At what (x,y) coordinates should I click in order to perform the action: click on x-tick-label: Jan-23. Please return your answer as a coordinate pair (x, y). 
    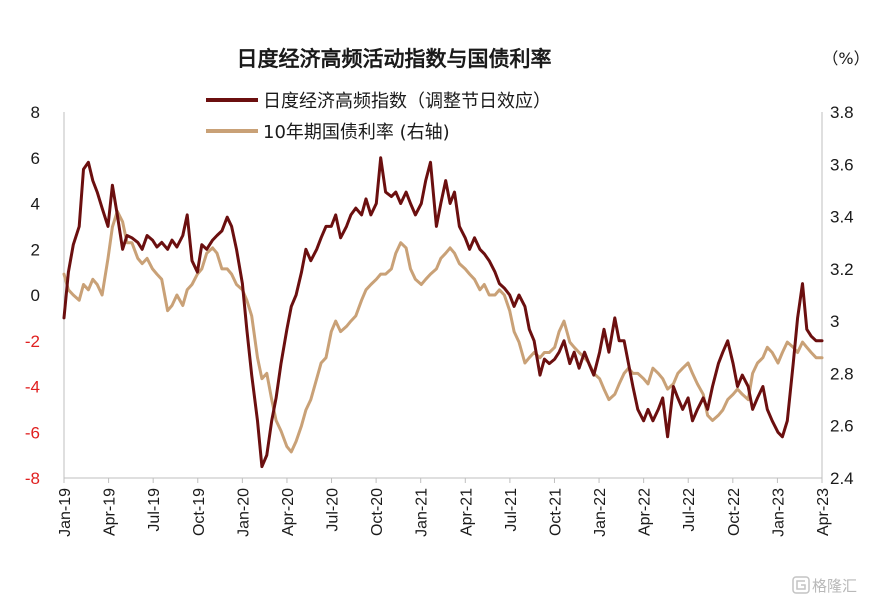
    Looking at the image, I should click on (778, 512).